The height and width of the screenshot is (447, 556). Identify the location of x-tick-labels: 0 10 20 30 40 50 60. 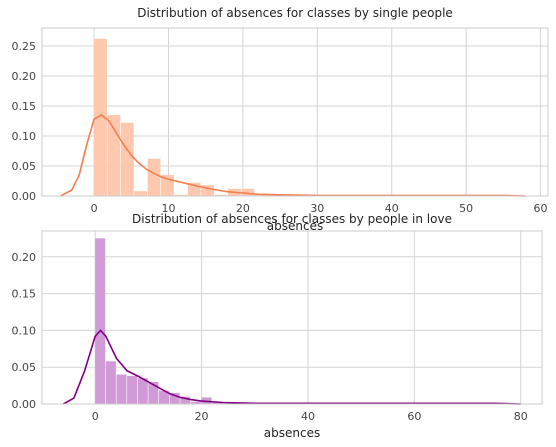
(319, 208).